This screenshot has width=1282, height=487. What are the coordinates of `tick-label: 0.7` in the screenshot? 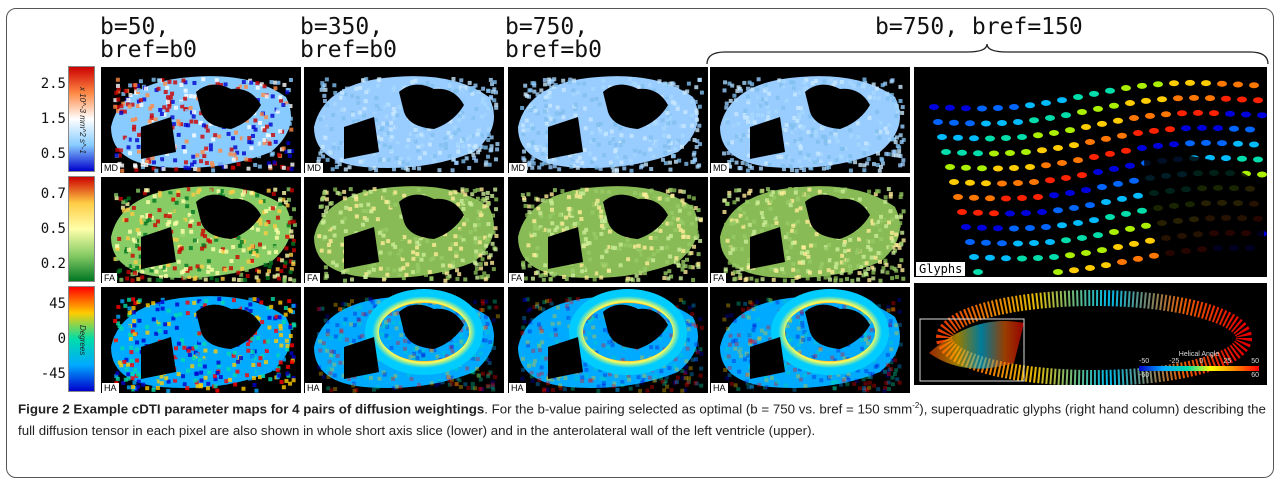 It's located at (53, 194).